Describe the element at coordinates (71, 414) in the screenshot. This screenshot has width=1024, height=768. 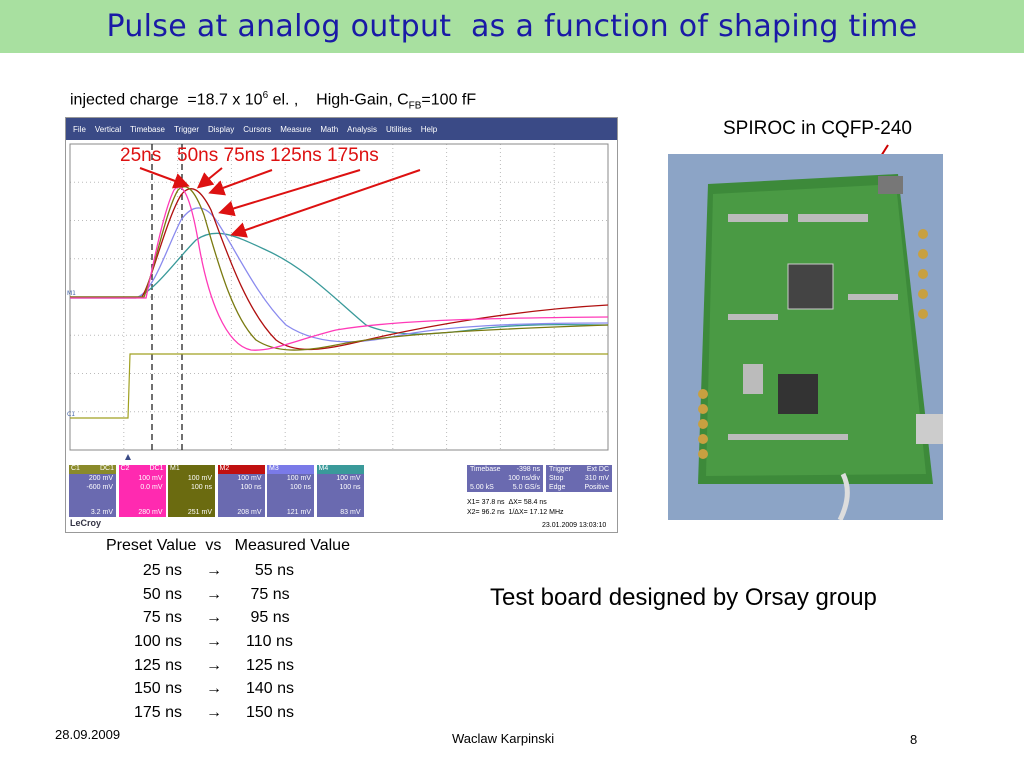
I see `svg-text: C1` at that location.